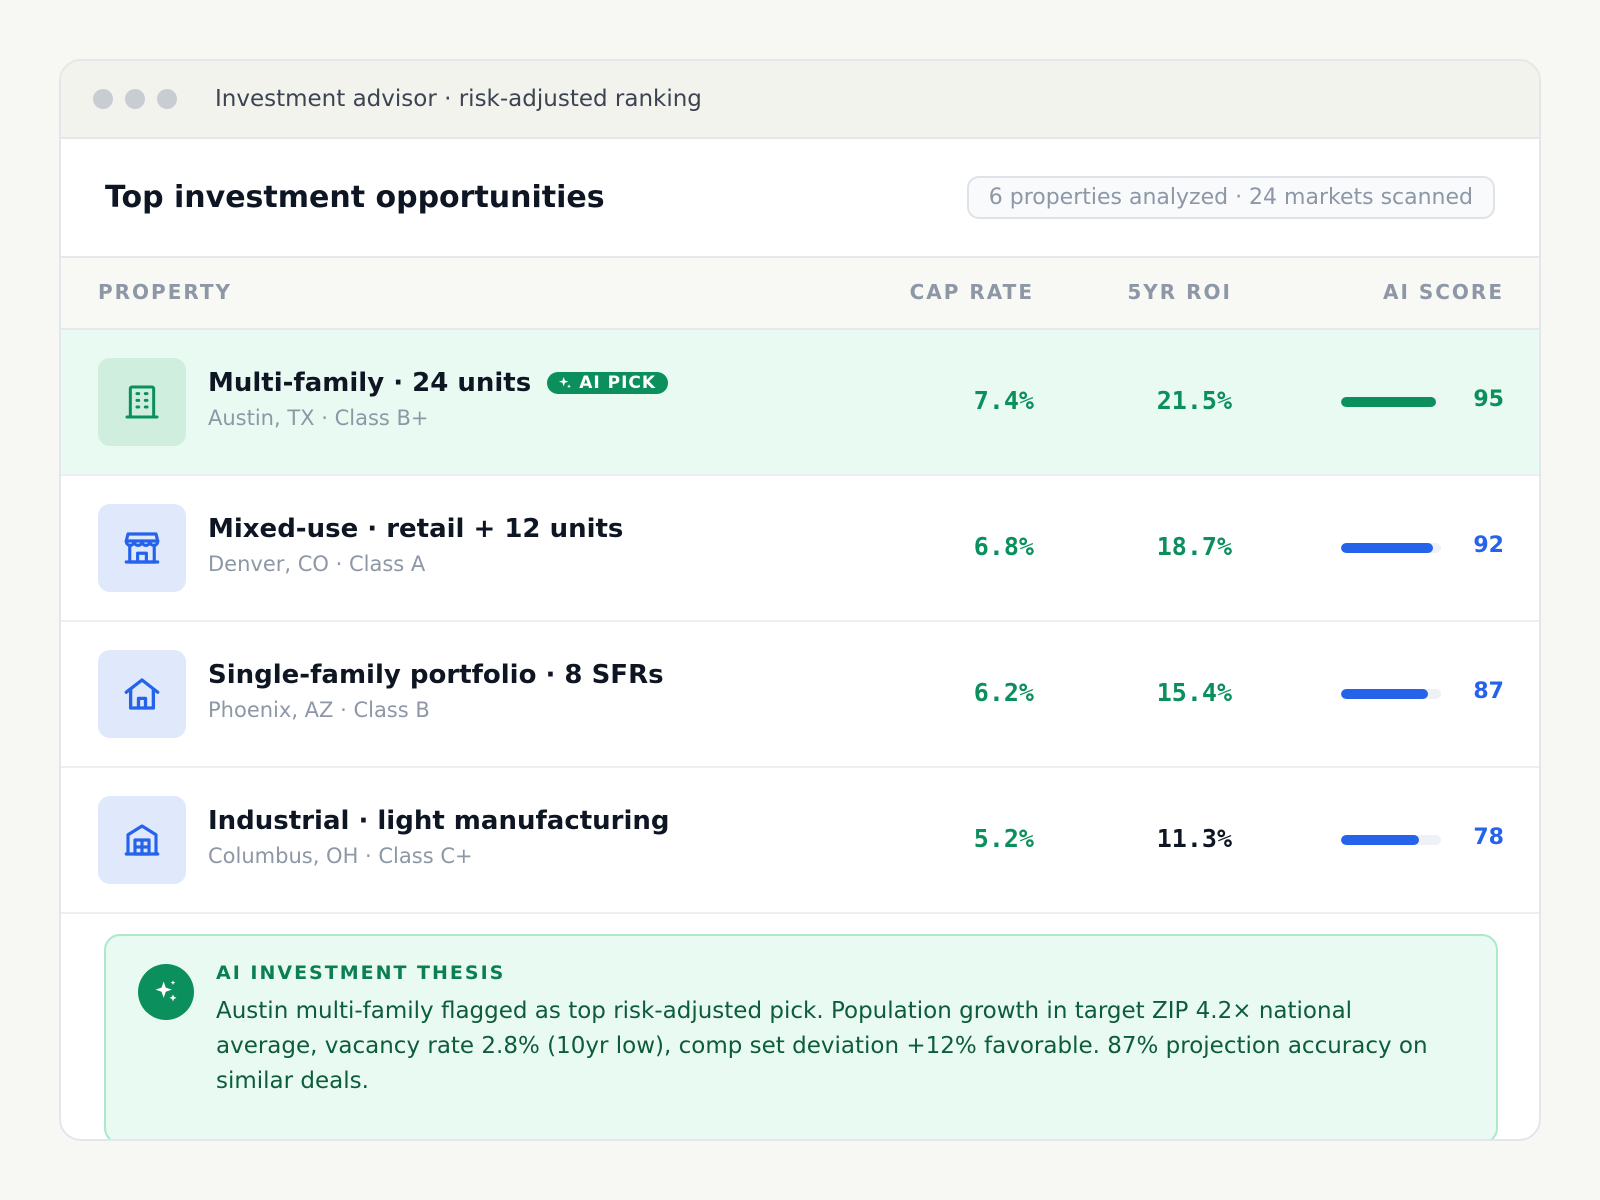 This screenshot has height=1200, width=1600. What do you see at coordinates (1194, 546) in the screenshot?
I see `roi-value: 18.7%` at bounding box center [1194, 546].